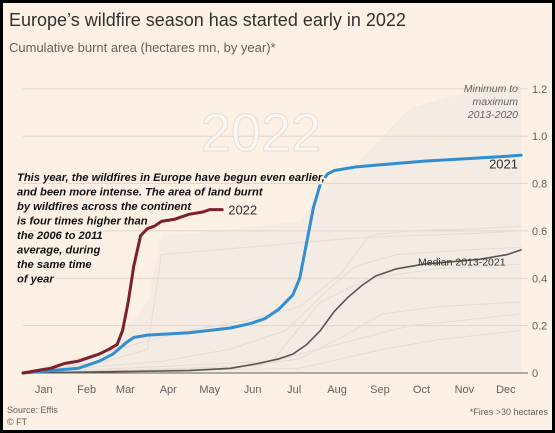  I want to click on x-tick-label: Nov, so click(465, 390).